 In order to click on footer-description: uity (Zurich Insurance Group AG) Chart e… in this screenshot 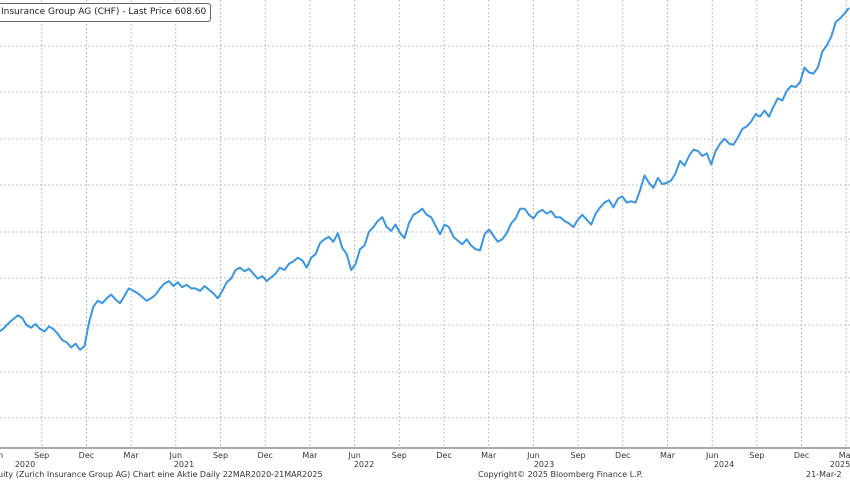, I will do `click(161, 474)`.